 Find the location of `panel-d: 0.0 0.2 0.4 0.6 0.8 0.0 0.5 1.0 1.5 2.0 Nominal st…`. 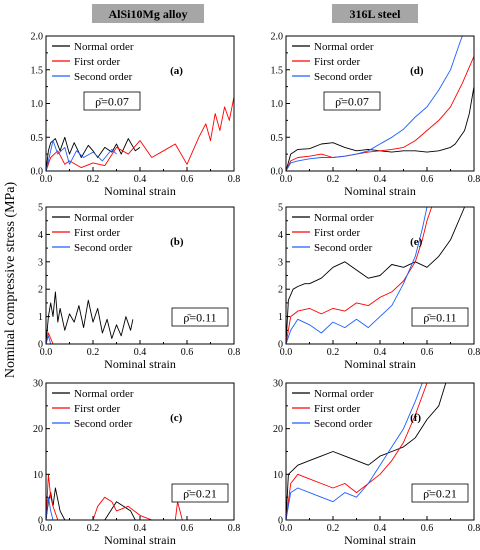

panel-d: 0.0 0.2 0.4 0.6 0.8 0.0 0.5 1.0 1.5 2.0 Nominal st… is located at coordinates (375, 115).